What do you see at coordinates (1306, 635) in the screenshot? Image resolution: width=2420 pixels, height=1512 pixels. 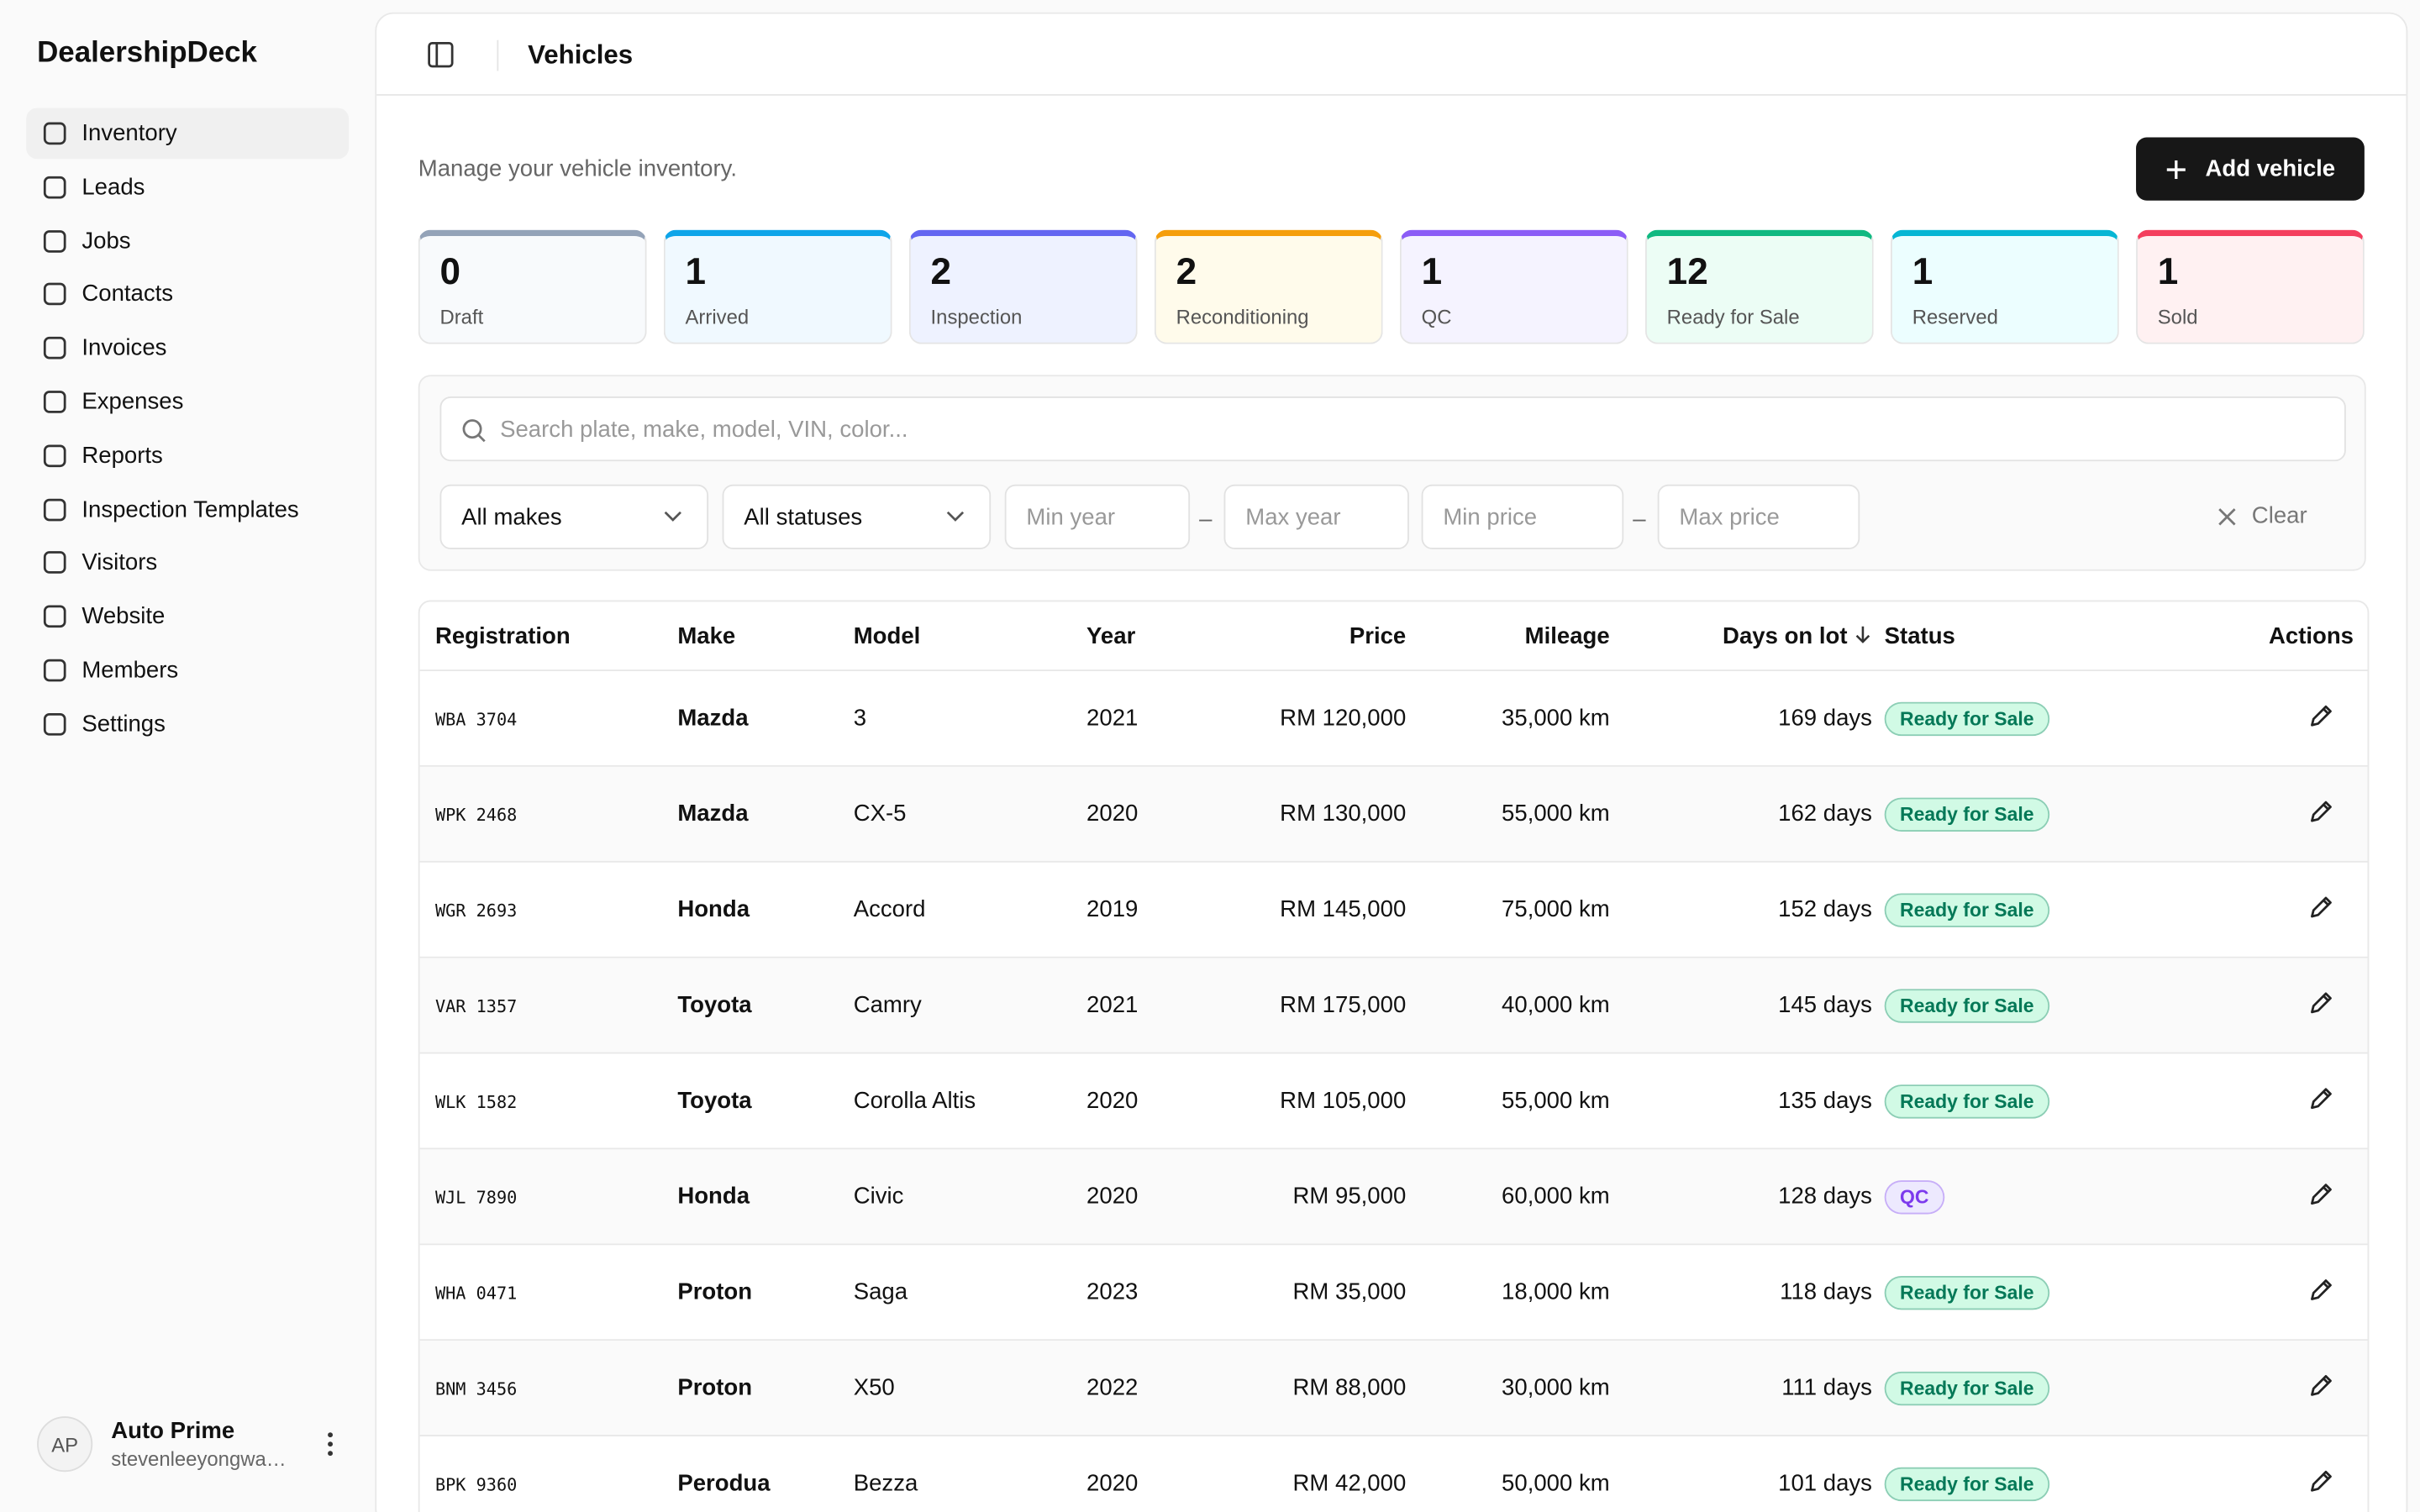 I see `header-cell: Price` at bounding box center [1306, 635].